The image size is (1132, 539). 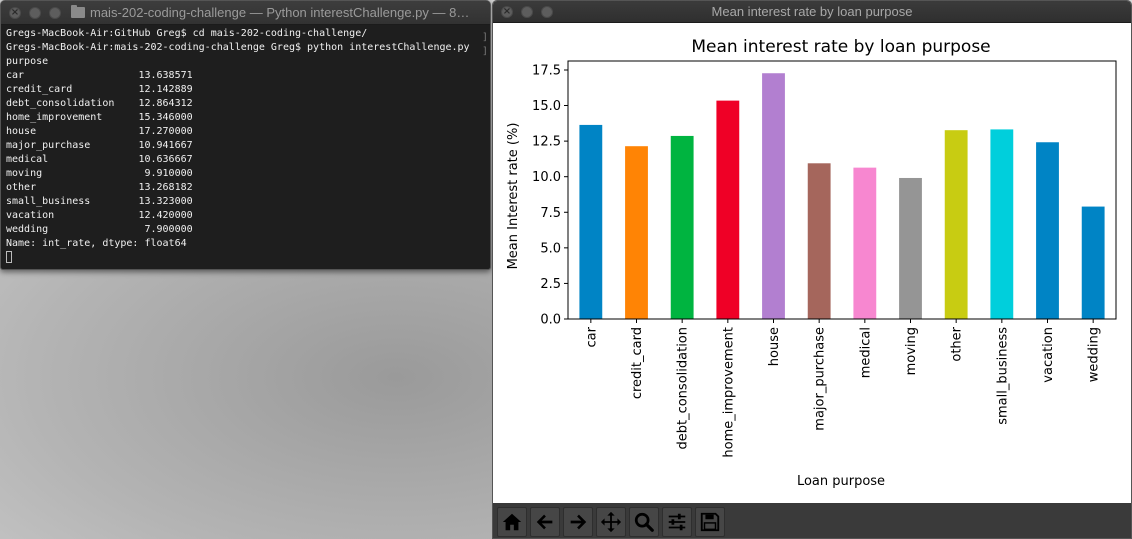 I want to click on home-button, so click(x=512, y=521).